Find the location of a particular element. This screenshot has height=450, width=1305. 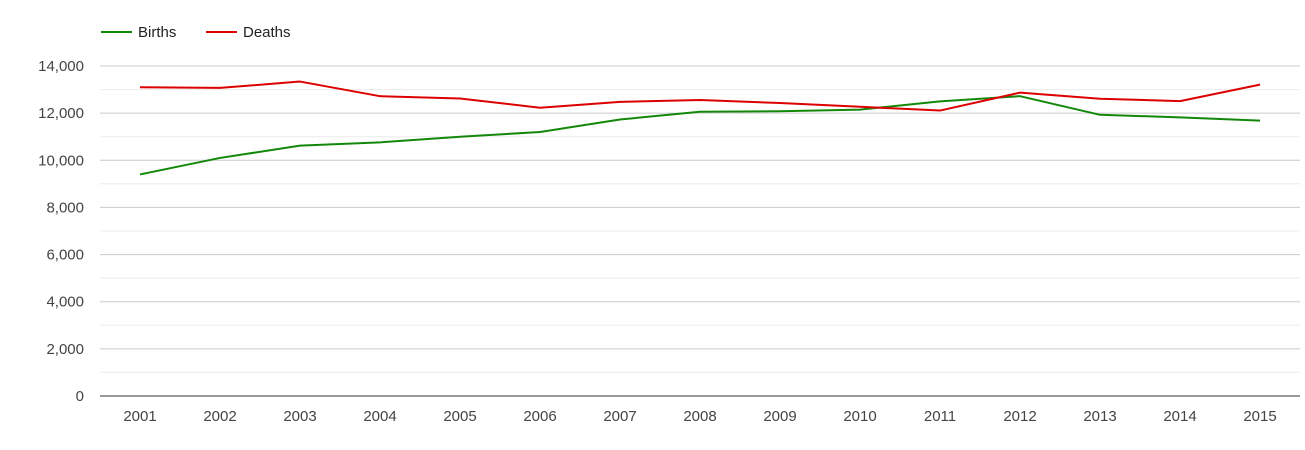

x-tick-label: 2004 is located at coordinates (379, 416).